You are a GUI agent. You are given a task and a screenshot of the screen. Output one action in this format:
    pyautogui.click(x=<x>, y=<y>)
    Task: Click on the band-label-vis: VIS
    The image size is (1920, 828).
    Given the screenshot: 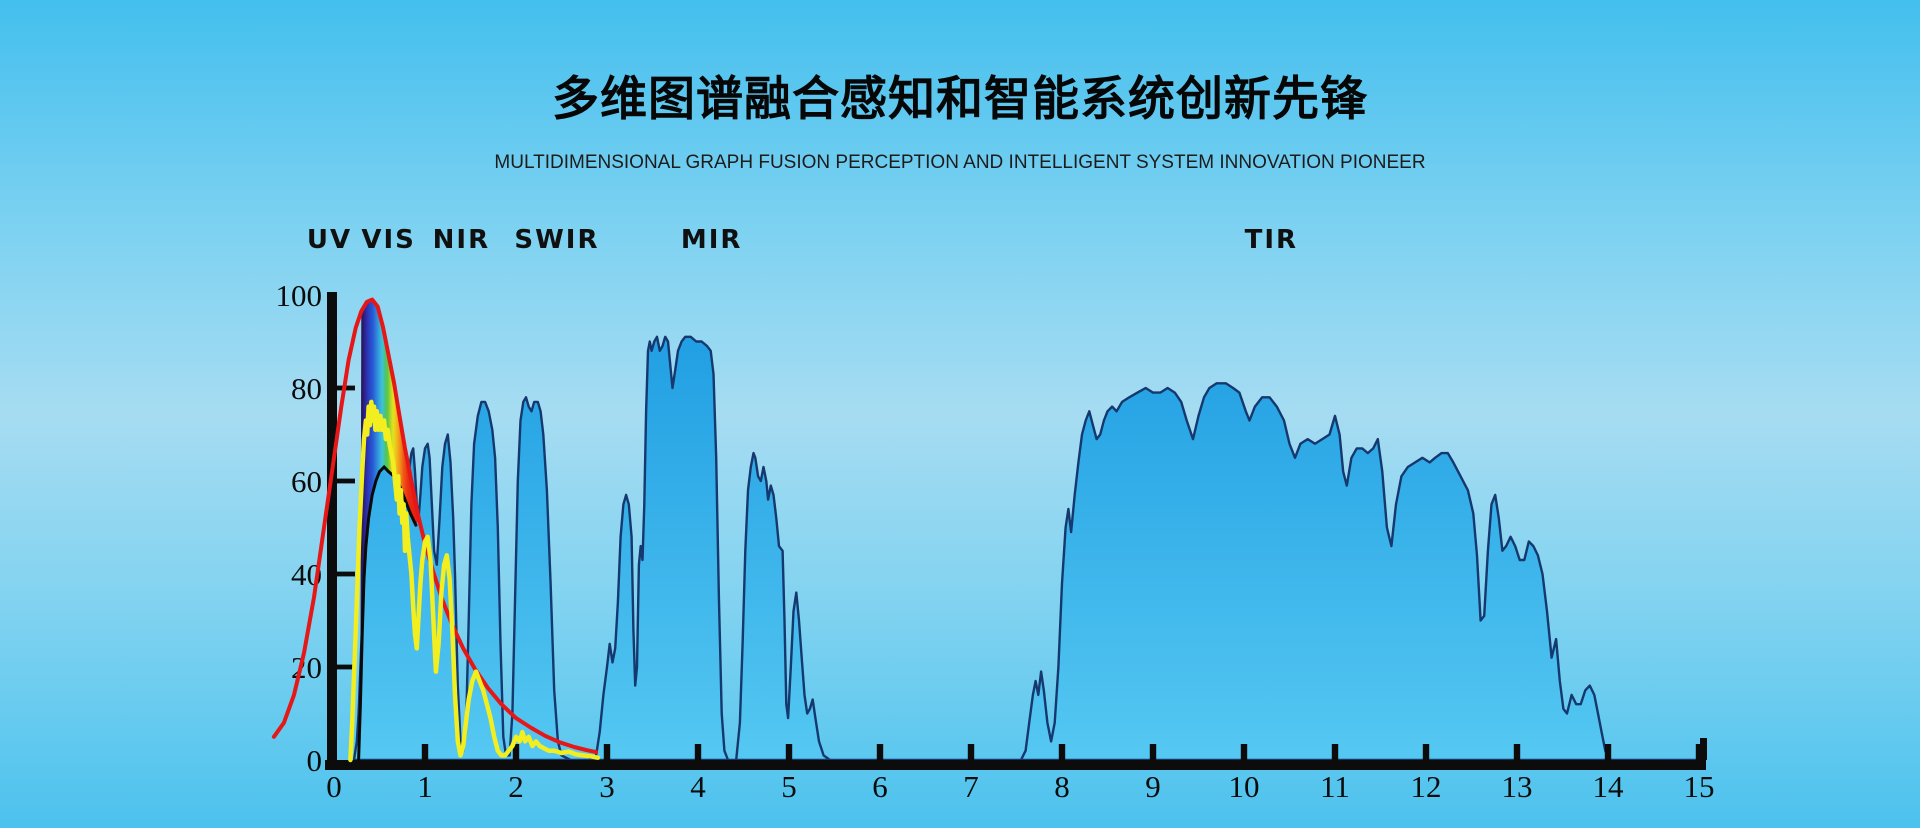 What is the action you would take?
    pyautogui.click(x=388, y=240)
    